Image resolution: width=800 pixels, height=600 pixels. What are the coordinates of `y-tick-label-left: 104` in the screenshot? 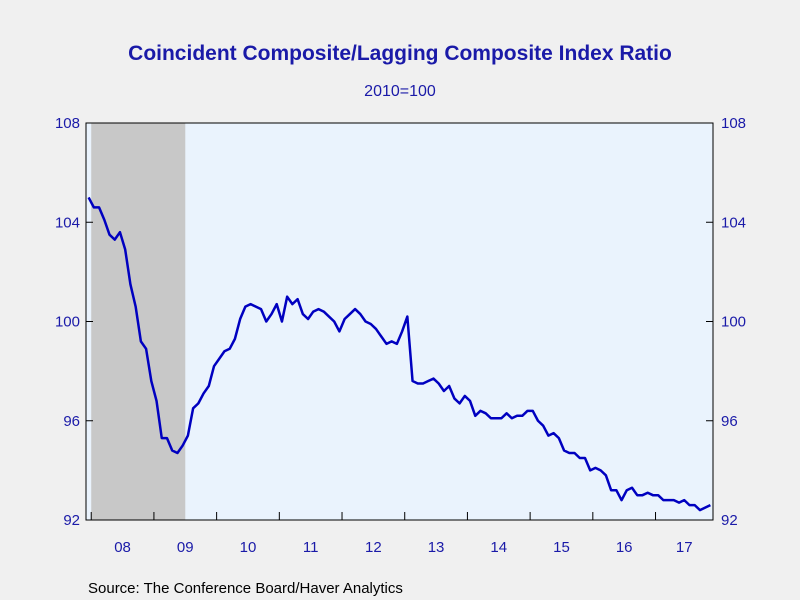 It's located at (67, 222).